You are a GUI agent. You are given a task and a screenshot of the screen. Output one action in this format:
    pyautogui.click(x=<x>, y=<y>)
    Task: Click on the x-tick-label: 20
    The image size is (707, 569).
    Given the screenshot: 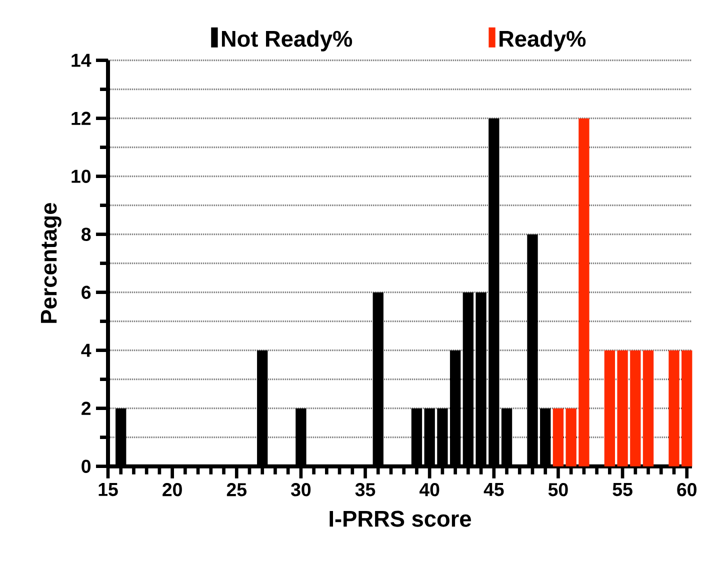 What is the action you would take?
    pyautogui.click(x=172, y=489)
    